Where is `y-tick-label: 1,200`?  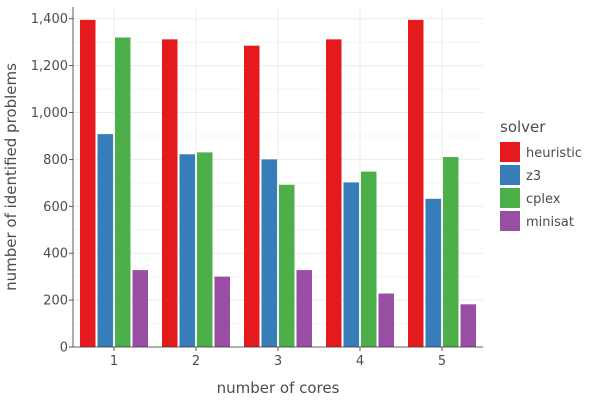 y-tick-label: 1,200 is located at coordinates (49, 66).